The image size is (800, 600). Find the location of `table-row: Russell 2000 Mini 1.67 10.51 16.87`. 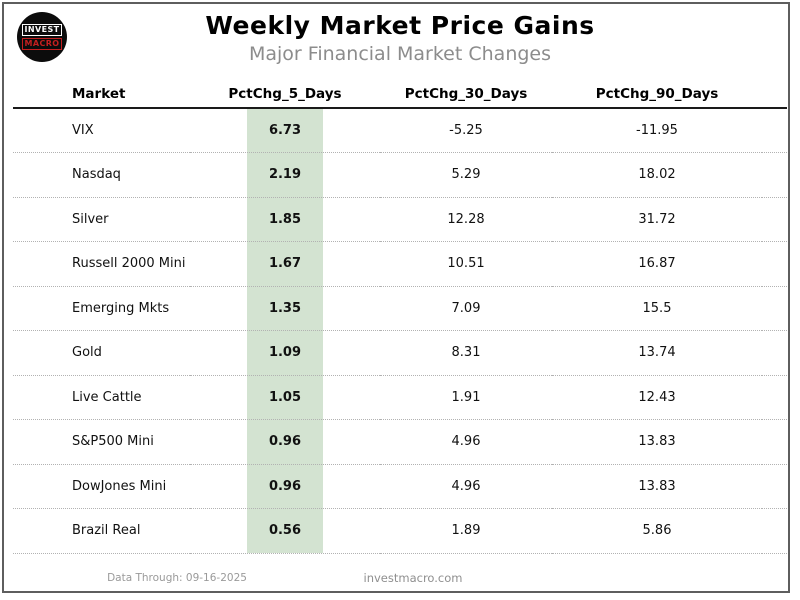

table-row: Russell 2000 Mini 1.67 10.51 16.87 is located at coordinates (400, 264).